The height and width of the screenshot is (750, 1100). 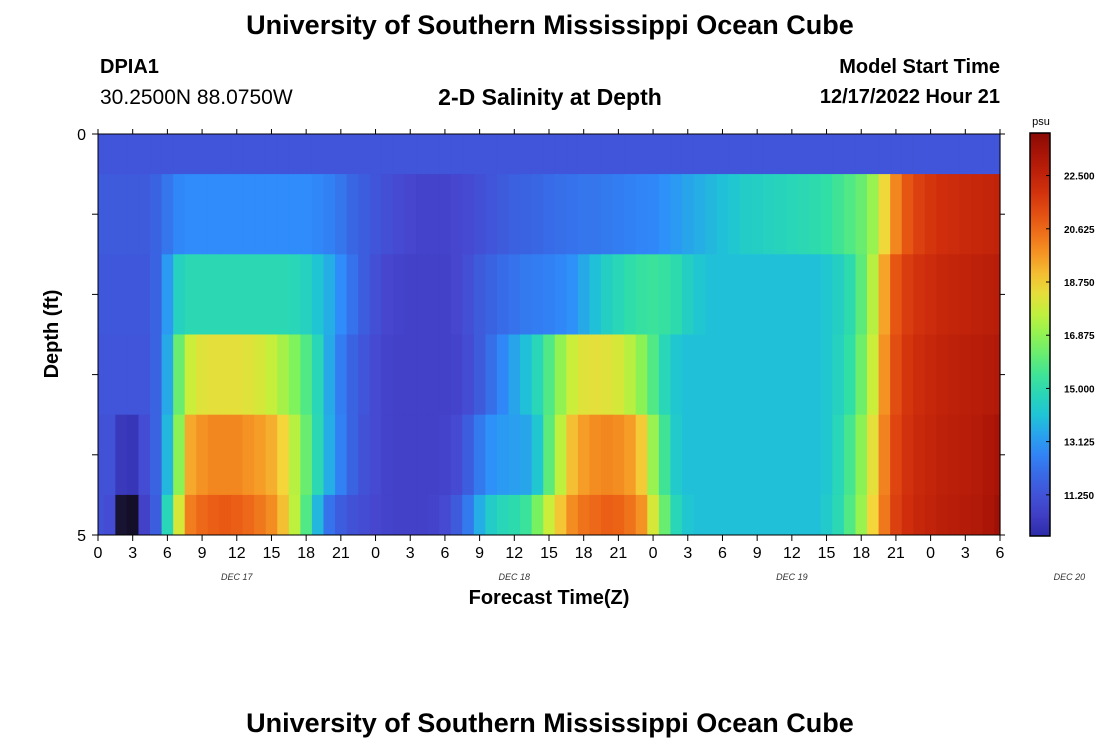 I want to click on y-tick-label: 5, so click(x=81, y=536).